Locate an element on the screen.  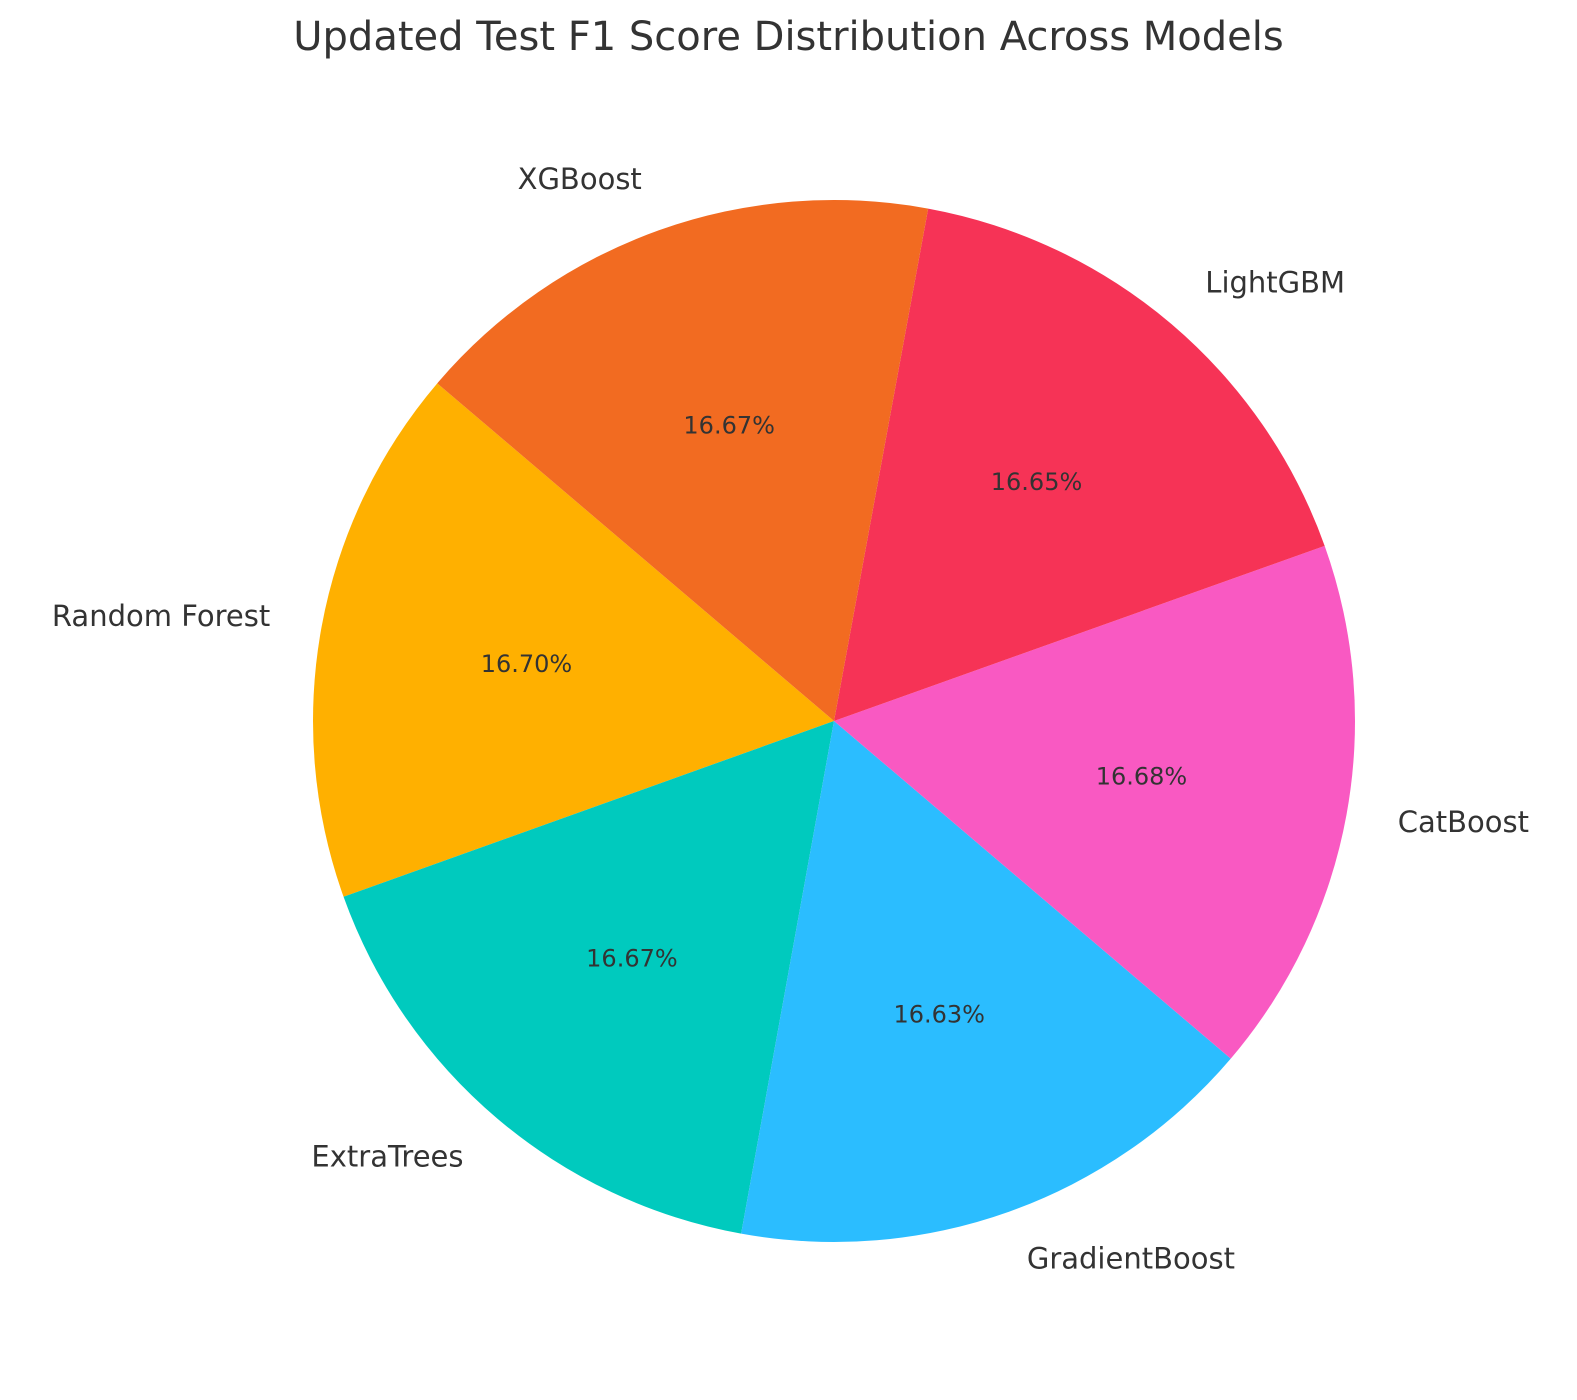
pie-slice-catboost is located at coordinates (1094, 802).